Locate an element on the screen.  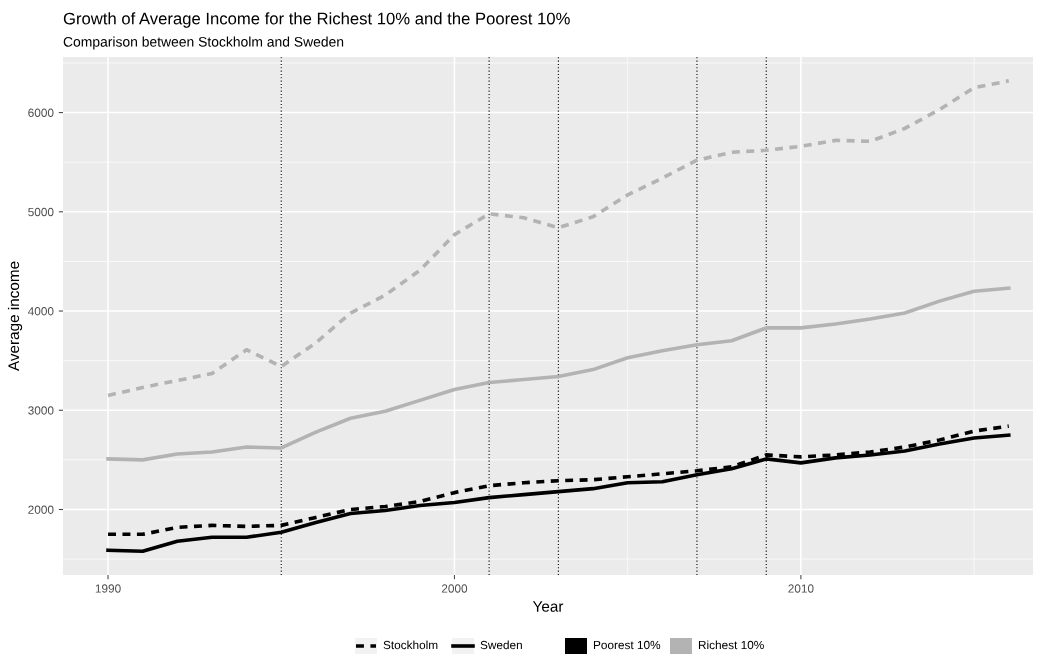
x-tick-label: 1990 is located at coordinates (108, 588).